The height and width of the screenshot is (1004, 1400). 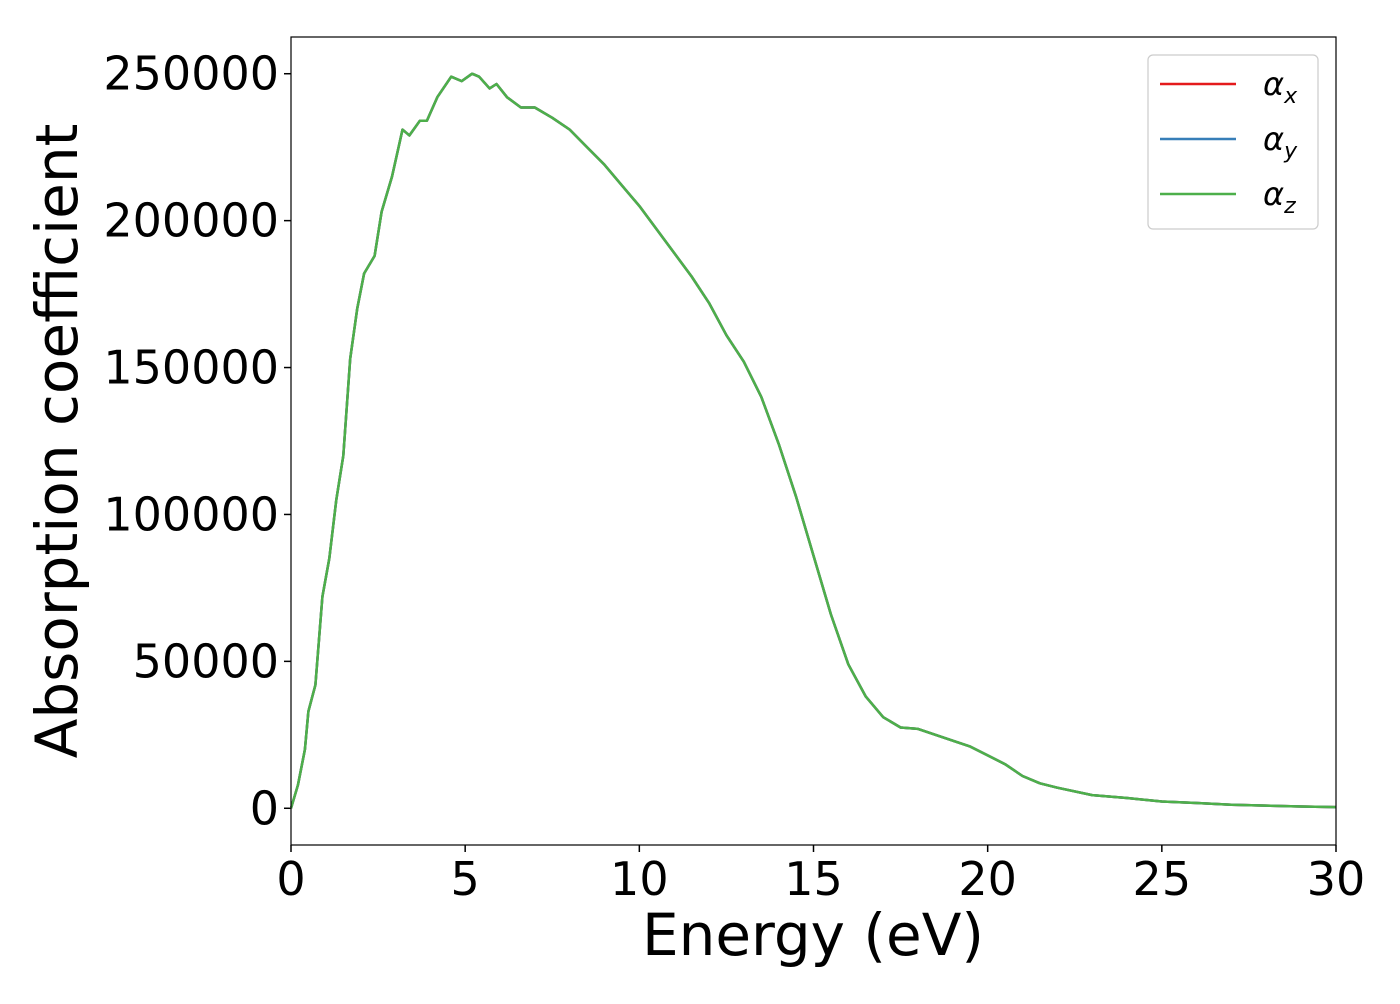 What do you see at coordinates (191, 74) in the screenshot?
I see `y-tick-label: 250000` at bounding box center [191, 74].